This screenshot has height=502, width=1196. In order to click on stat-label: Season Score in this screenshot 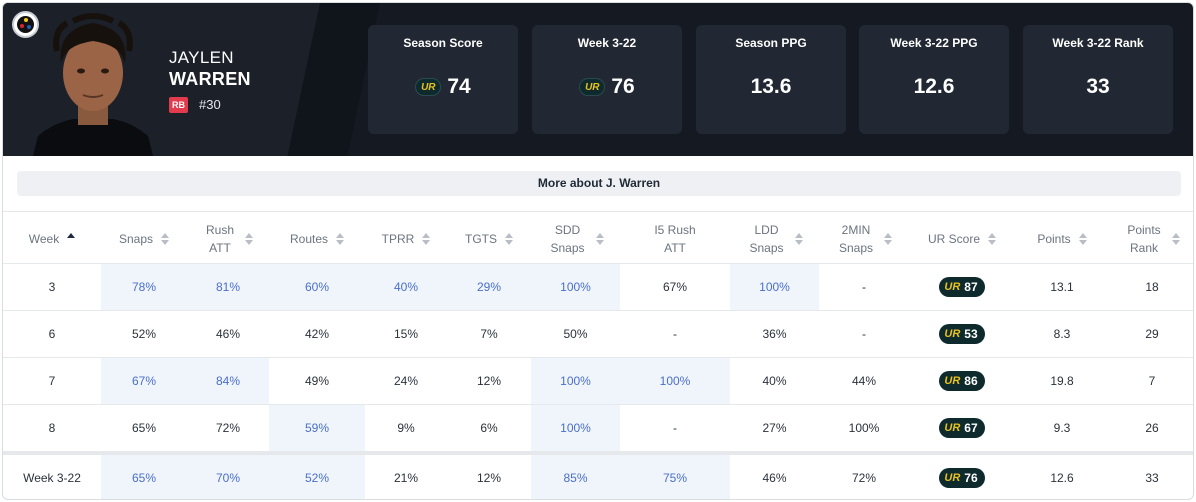, I will do `click(443, 43)`.